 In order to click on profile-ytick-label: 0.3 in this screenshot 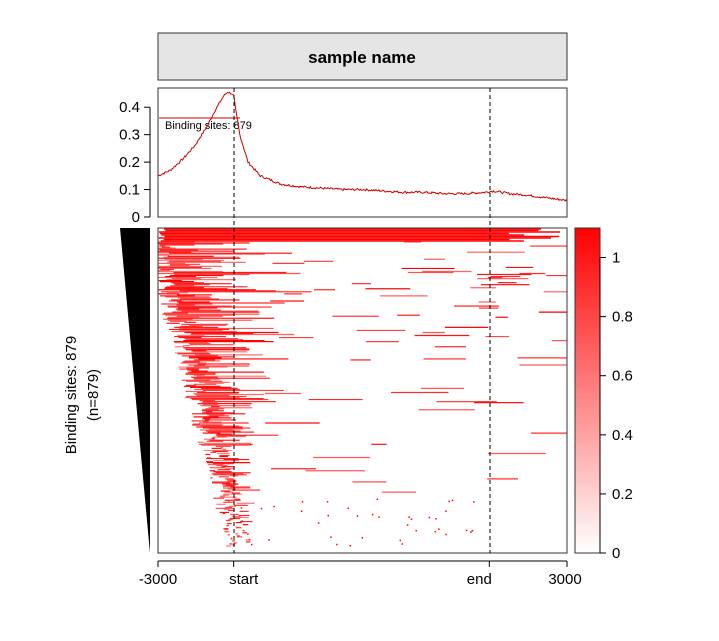, I will do `click(129, 135)`.